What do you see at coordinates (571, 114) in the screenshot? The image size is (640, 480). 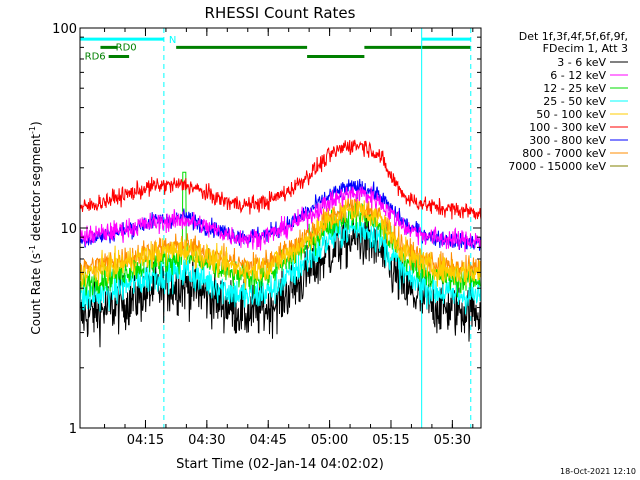 I see `legend-label: 50 - 100 keV` at bounding box center [571, 114].